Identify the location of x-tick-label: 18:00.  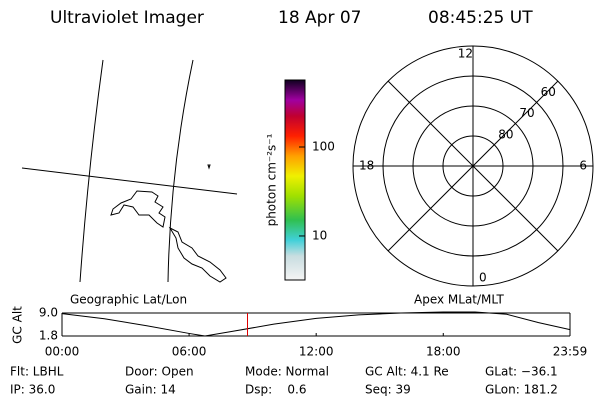
(443, 352).